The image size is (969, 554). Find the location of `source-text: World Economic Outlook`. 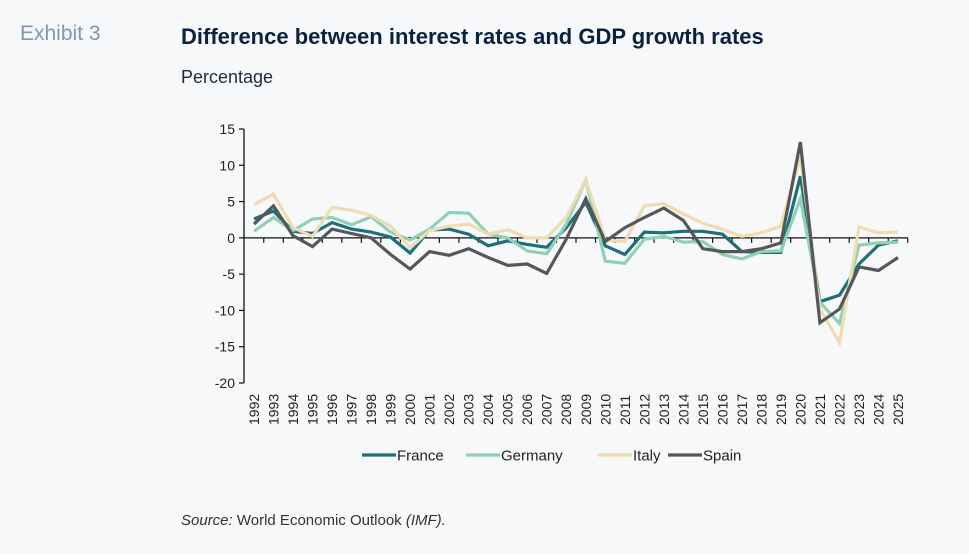

source-text: World Economic Outlook is located at coordinates (319, 520).